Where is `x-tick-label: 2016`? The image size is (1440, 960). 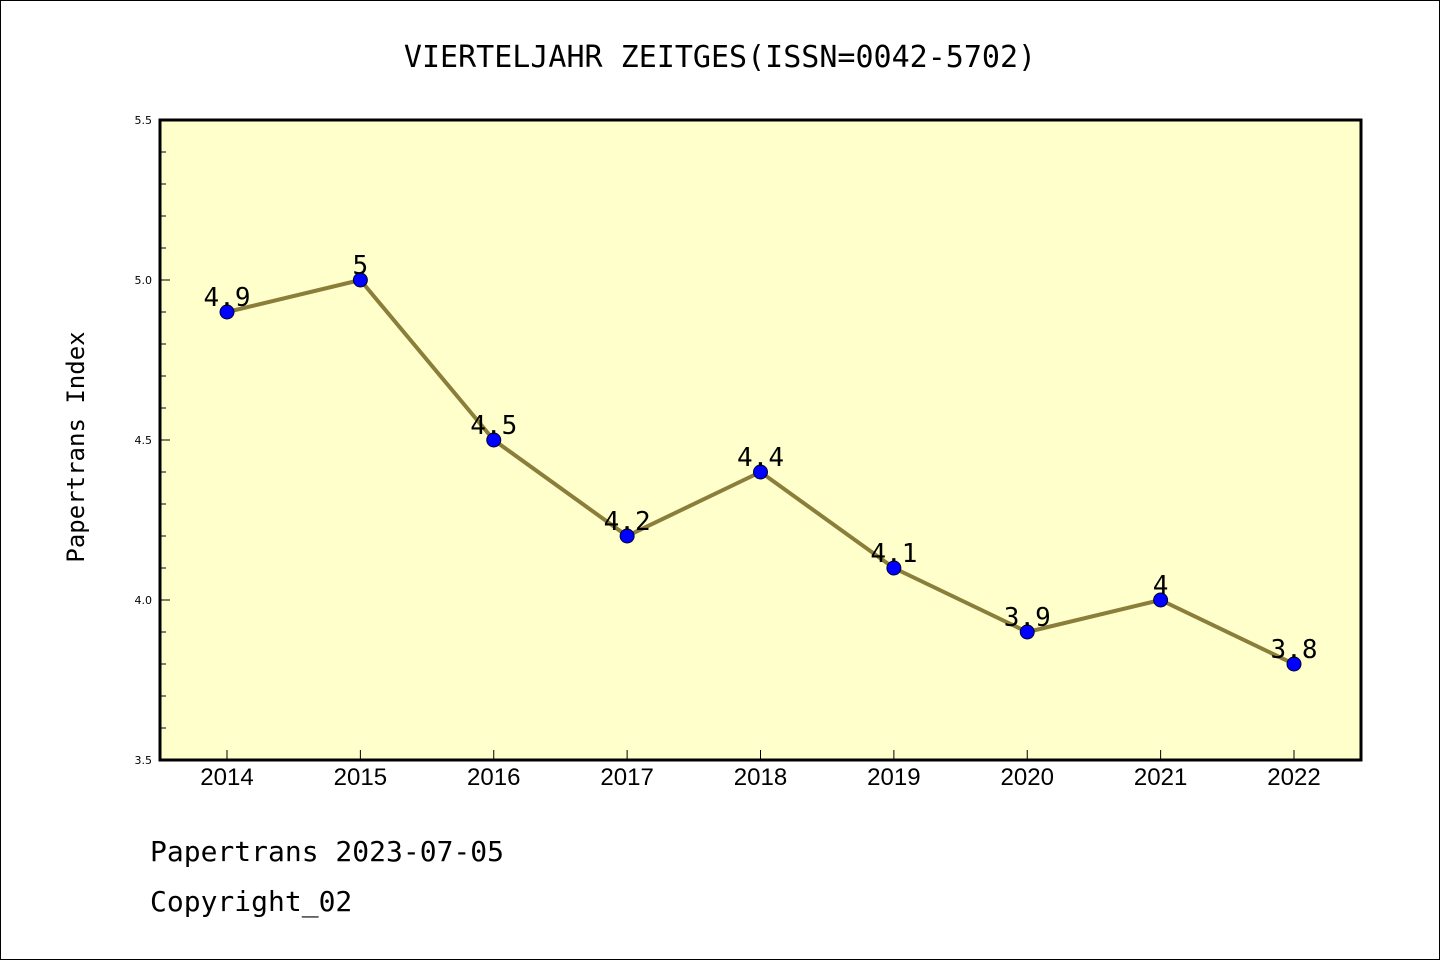 x-tick-label: 2016 is located at coordinates (493, 777).